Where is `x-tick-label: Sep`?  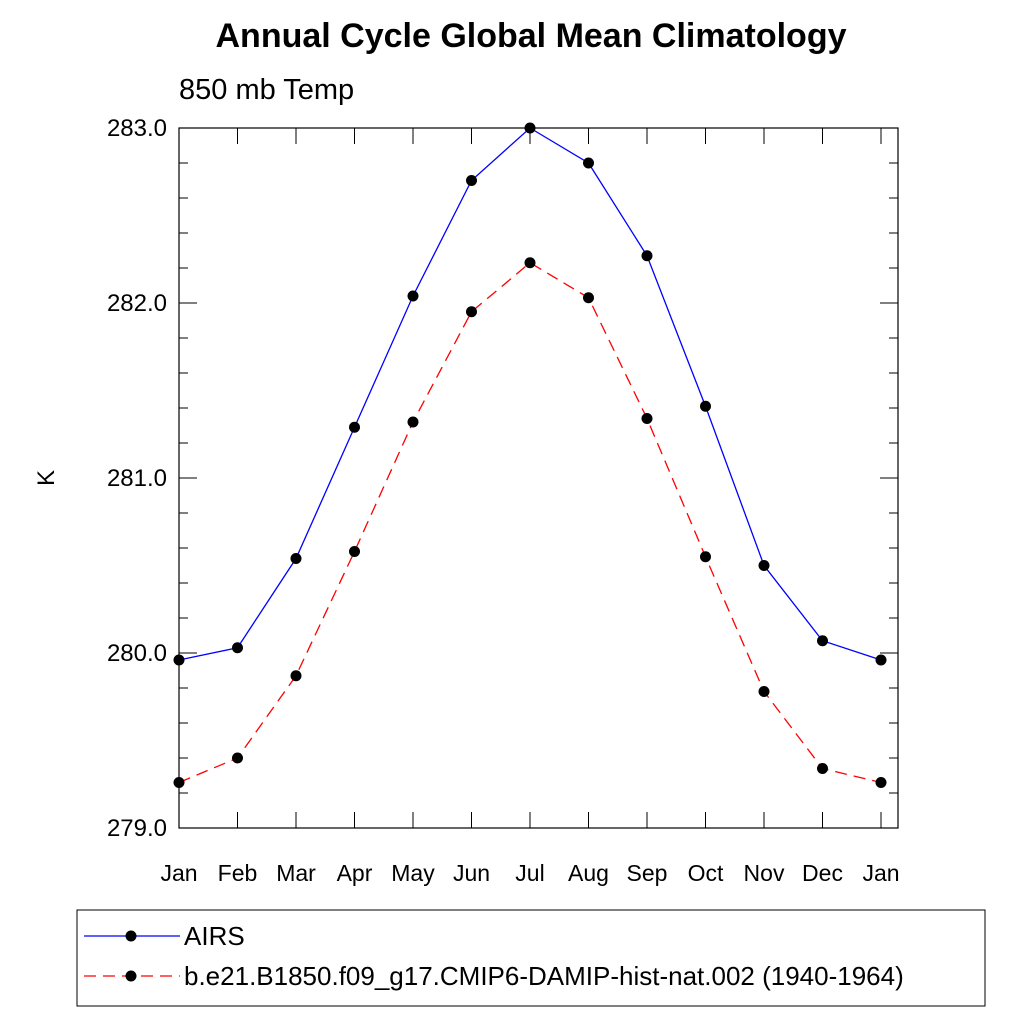 x-tick-label: Sep is located at coordinates (647, 873).